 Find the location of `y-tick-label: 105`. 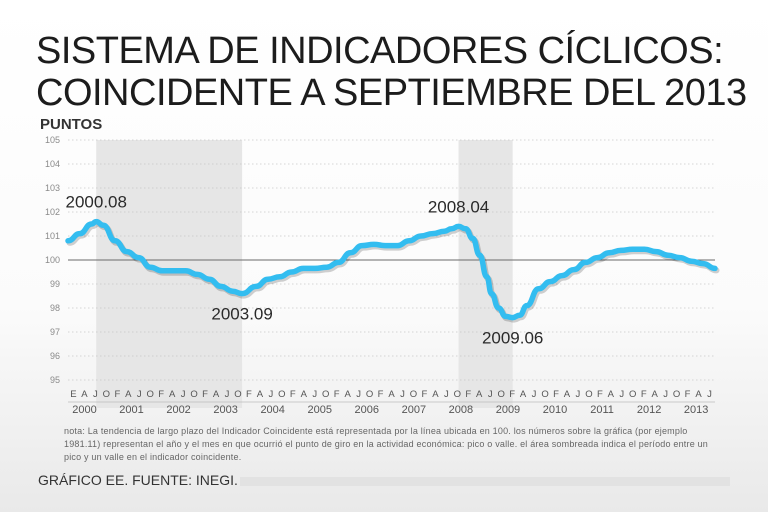

y-tick-label: 105 is located at coordinates (52, 140).